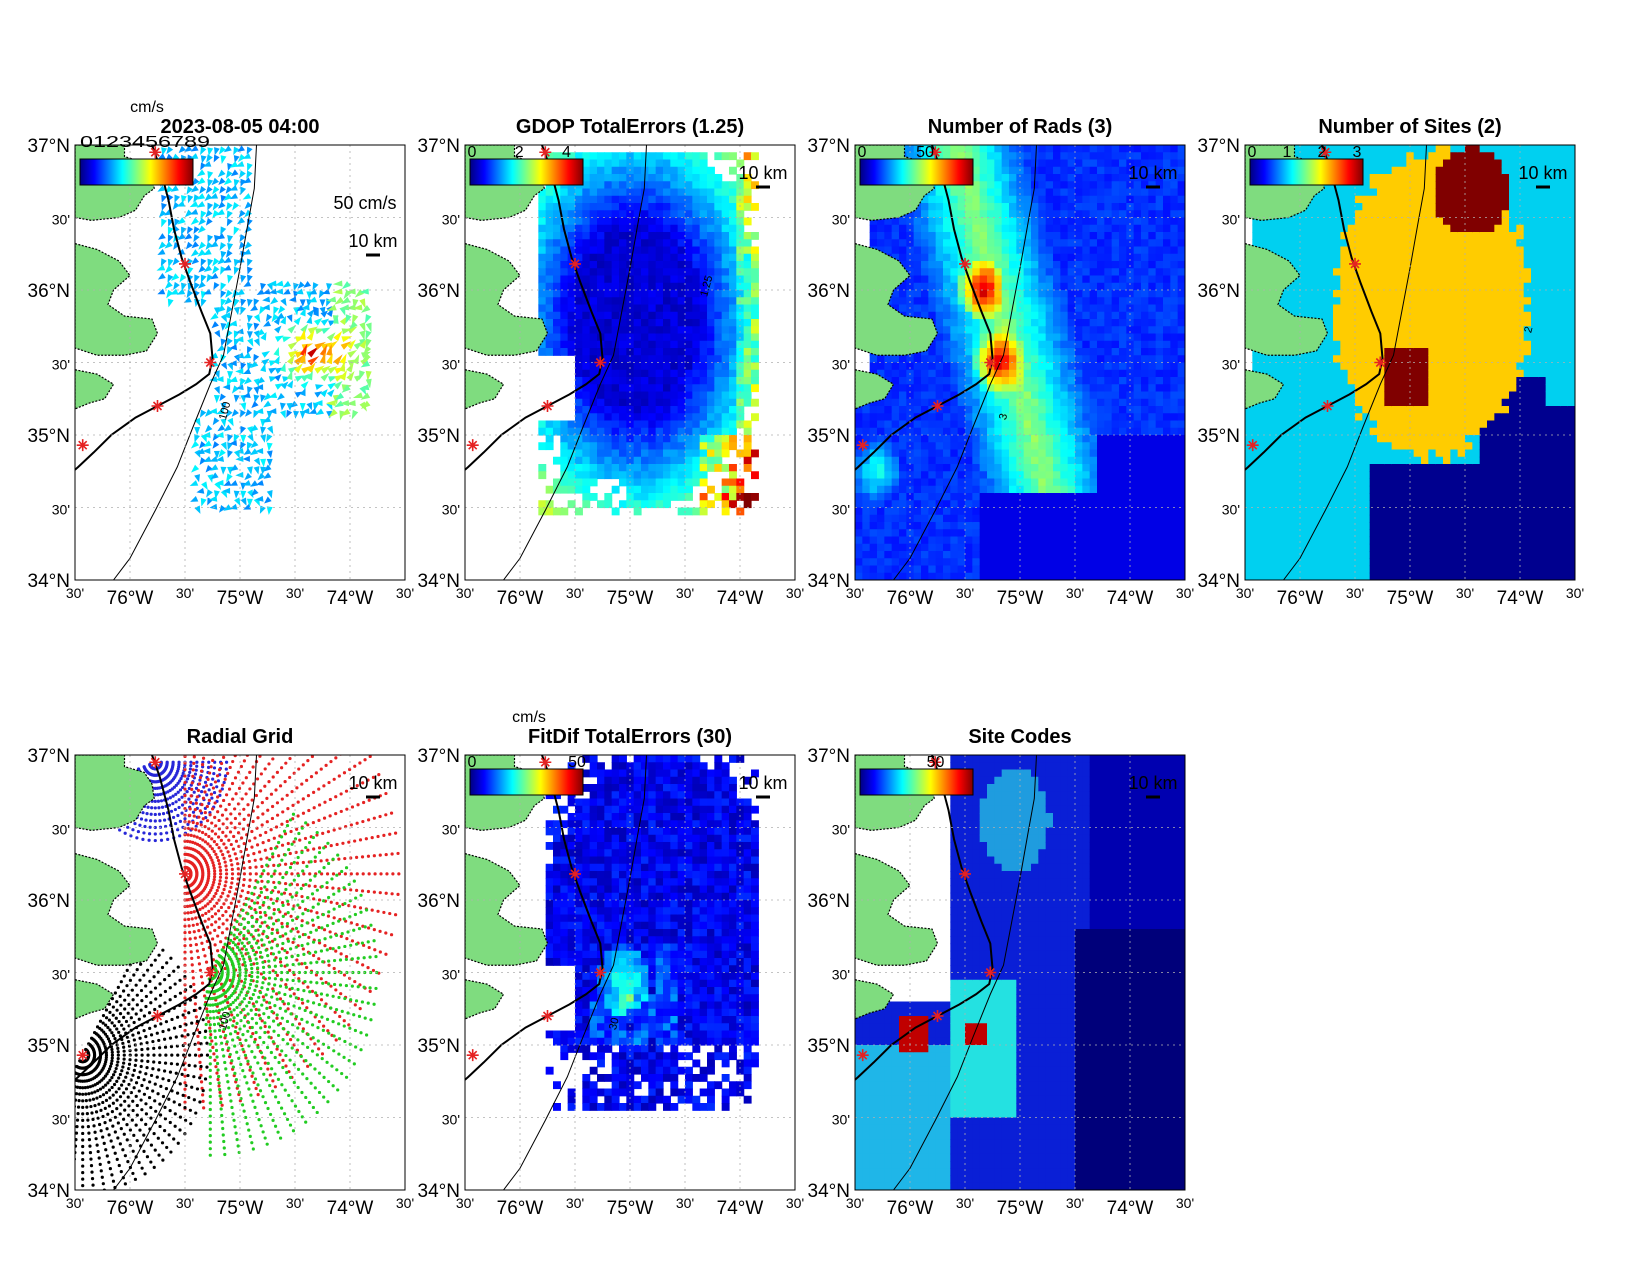 This screenshot has height=1275, width=1650. Describe the element at coordinates (630, 362) in the screenshot. I see `map-frame` at that location.